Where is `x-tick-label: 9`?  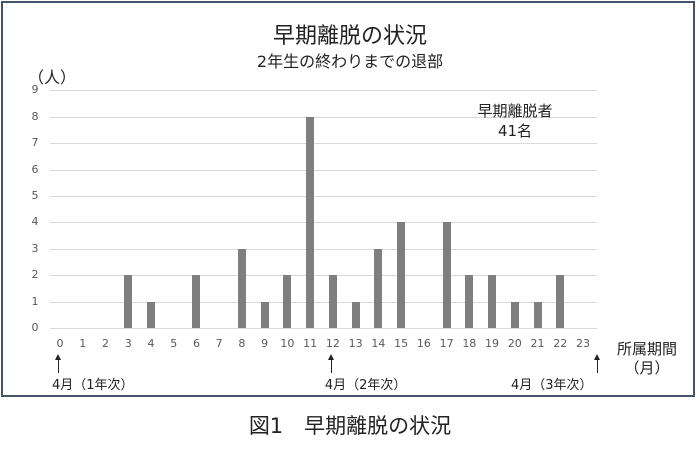
x-tick-label: 9 is located at coordinates (265, 343).